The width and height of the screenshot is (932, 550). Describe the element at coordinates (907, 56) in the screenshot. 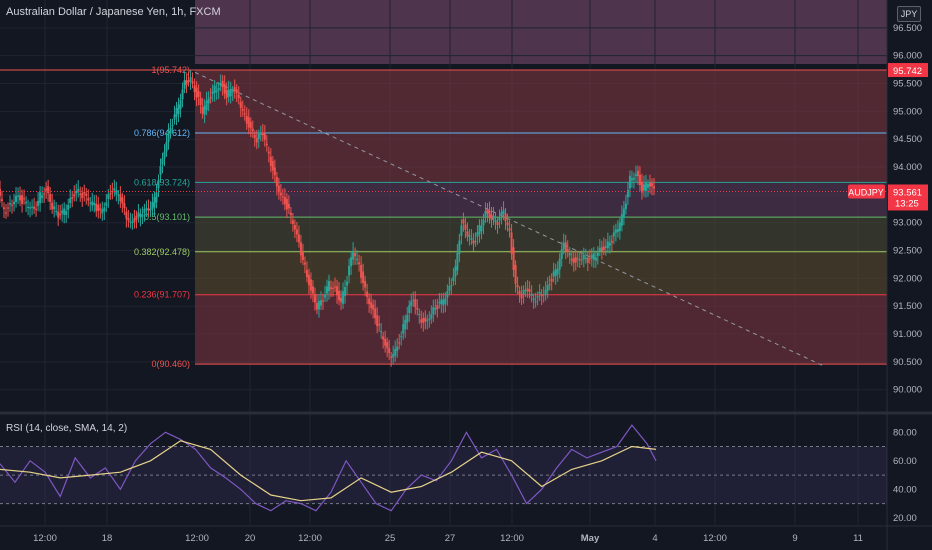

I see `price-tick-label: 96.000` at that location.